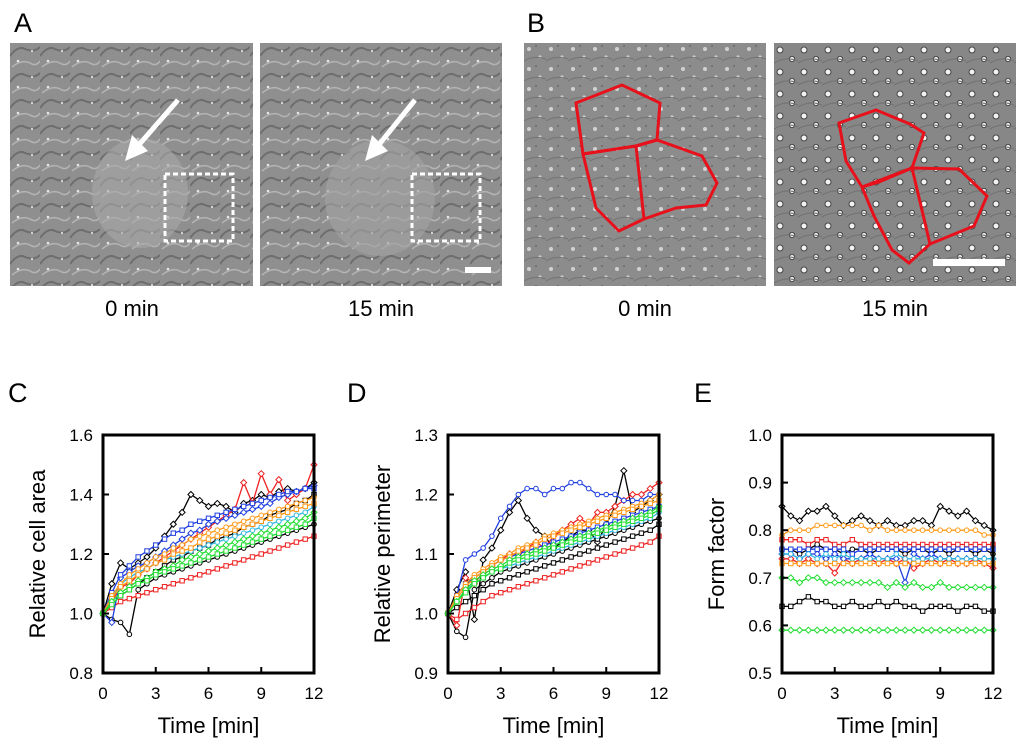 The image size is (1024, 745). Describe the element at coordinates (426, 614) in the screenshot. I see `y-tick-label: 1.0` at that location.